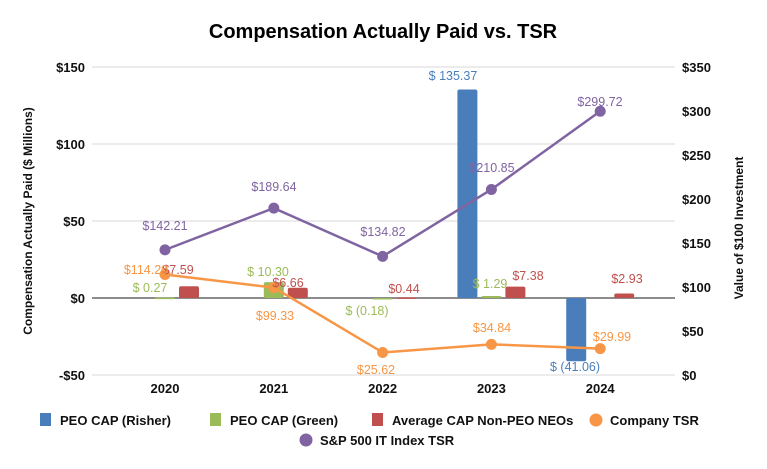  Describe the element at coordinates (612, 337) in the screenshot. I see `data-label-company-tsr: $29.99` at that location.